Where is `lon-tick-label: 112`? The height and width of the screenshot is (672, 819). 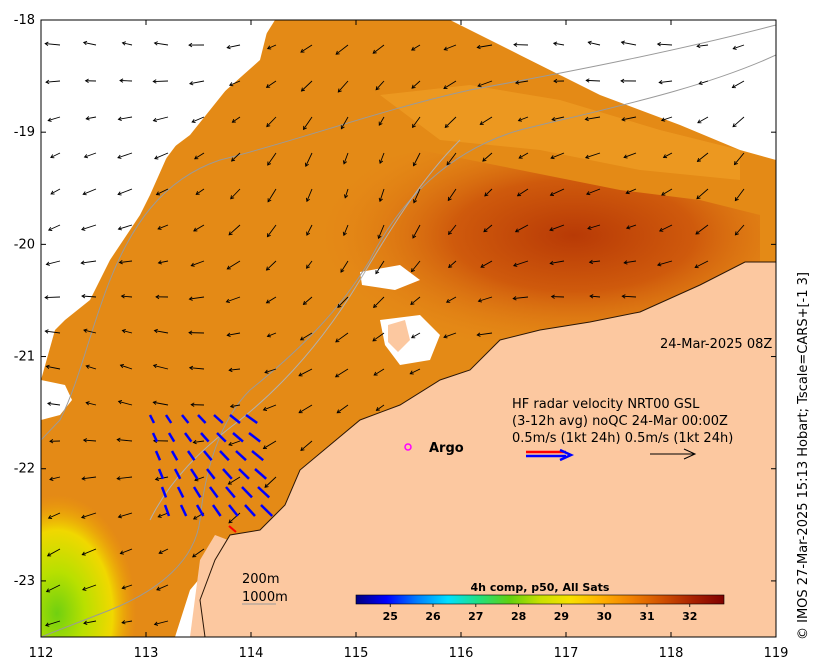
lon-tick-label: 112 is located at coordinates (41, 653).